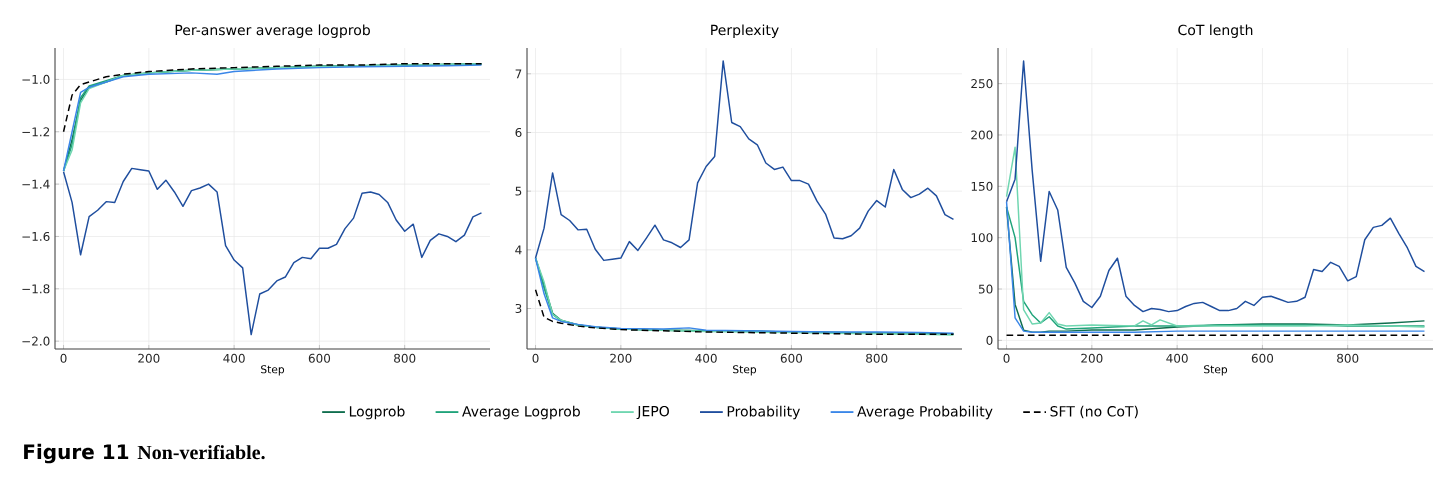 The width and height of the screenshot is (1456, 483). I want to click on y-tick-label: 5, so click(518, 191).